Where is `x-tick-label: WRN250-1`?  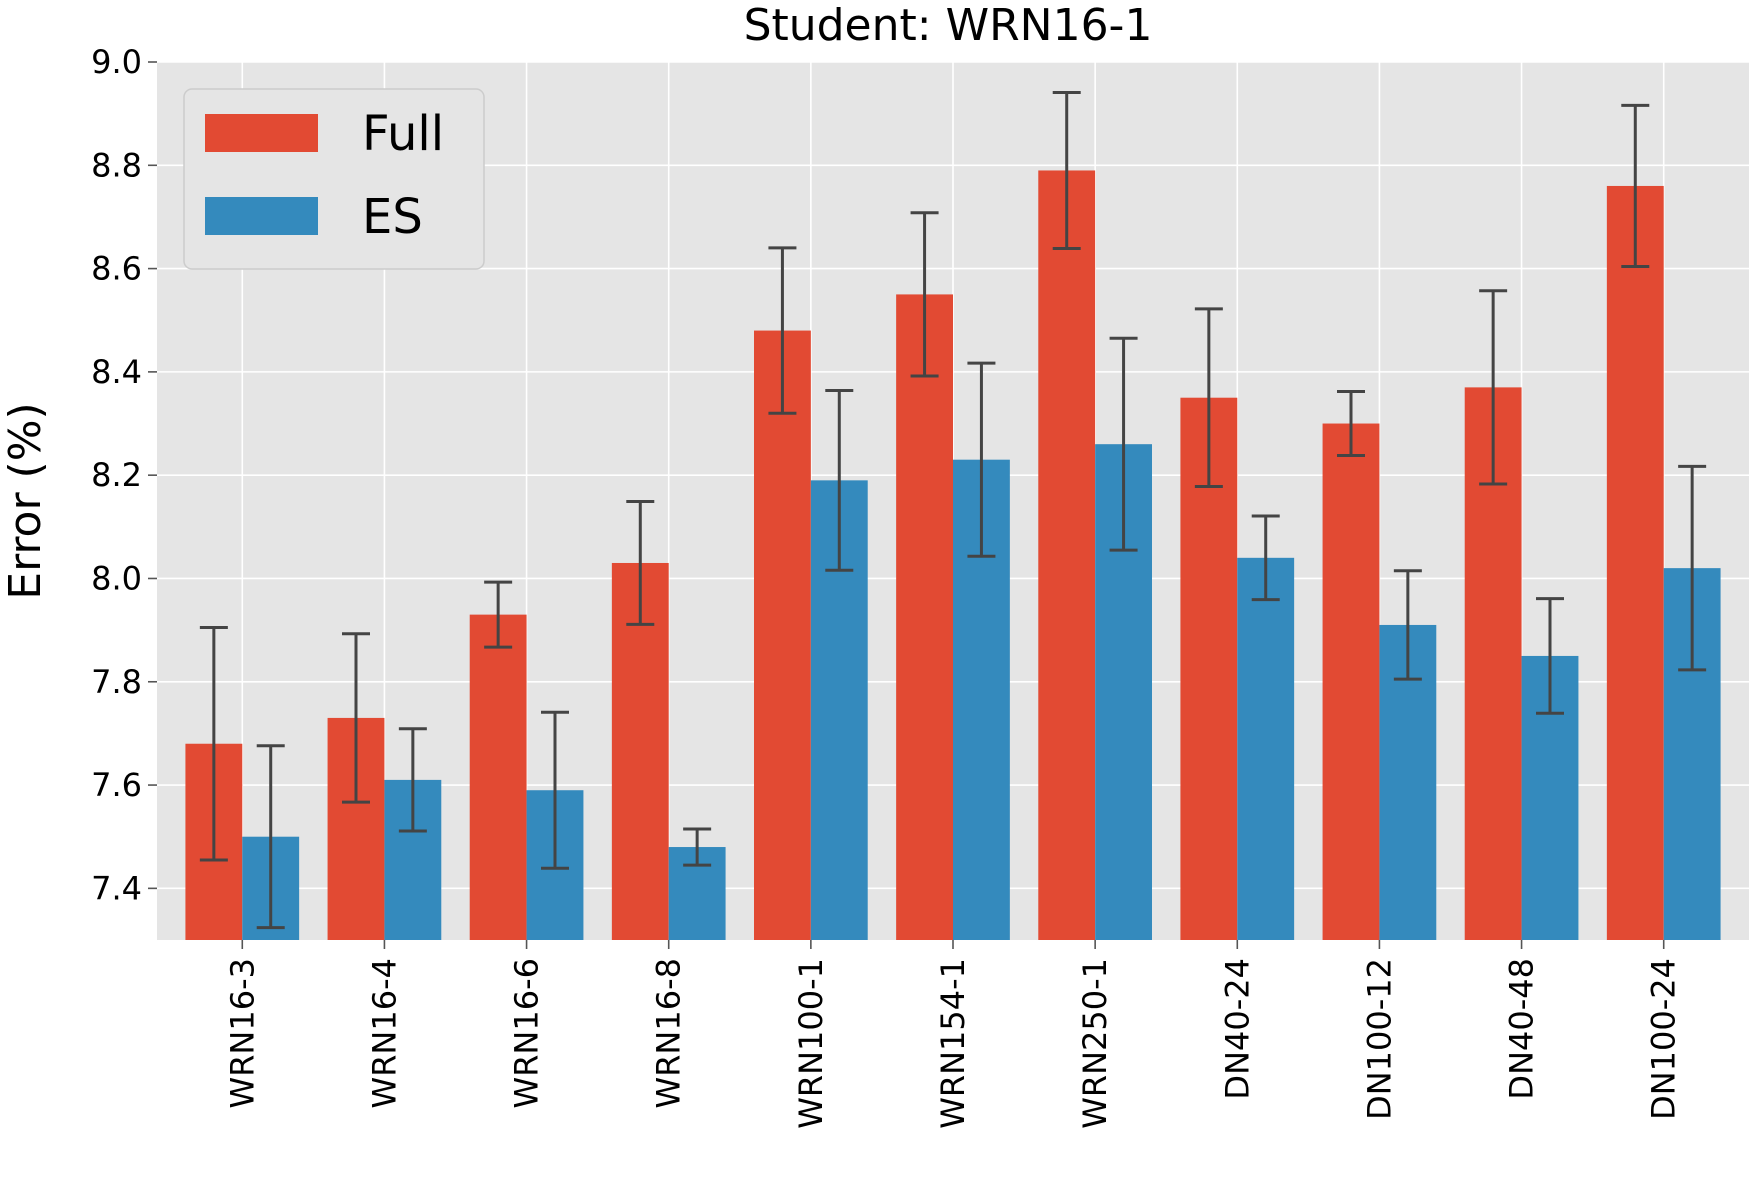 x-tick-label: WRN250-1 is located at coordinates (1095, 1043).